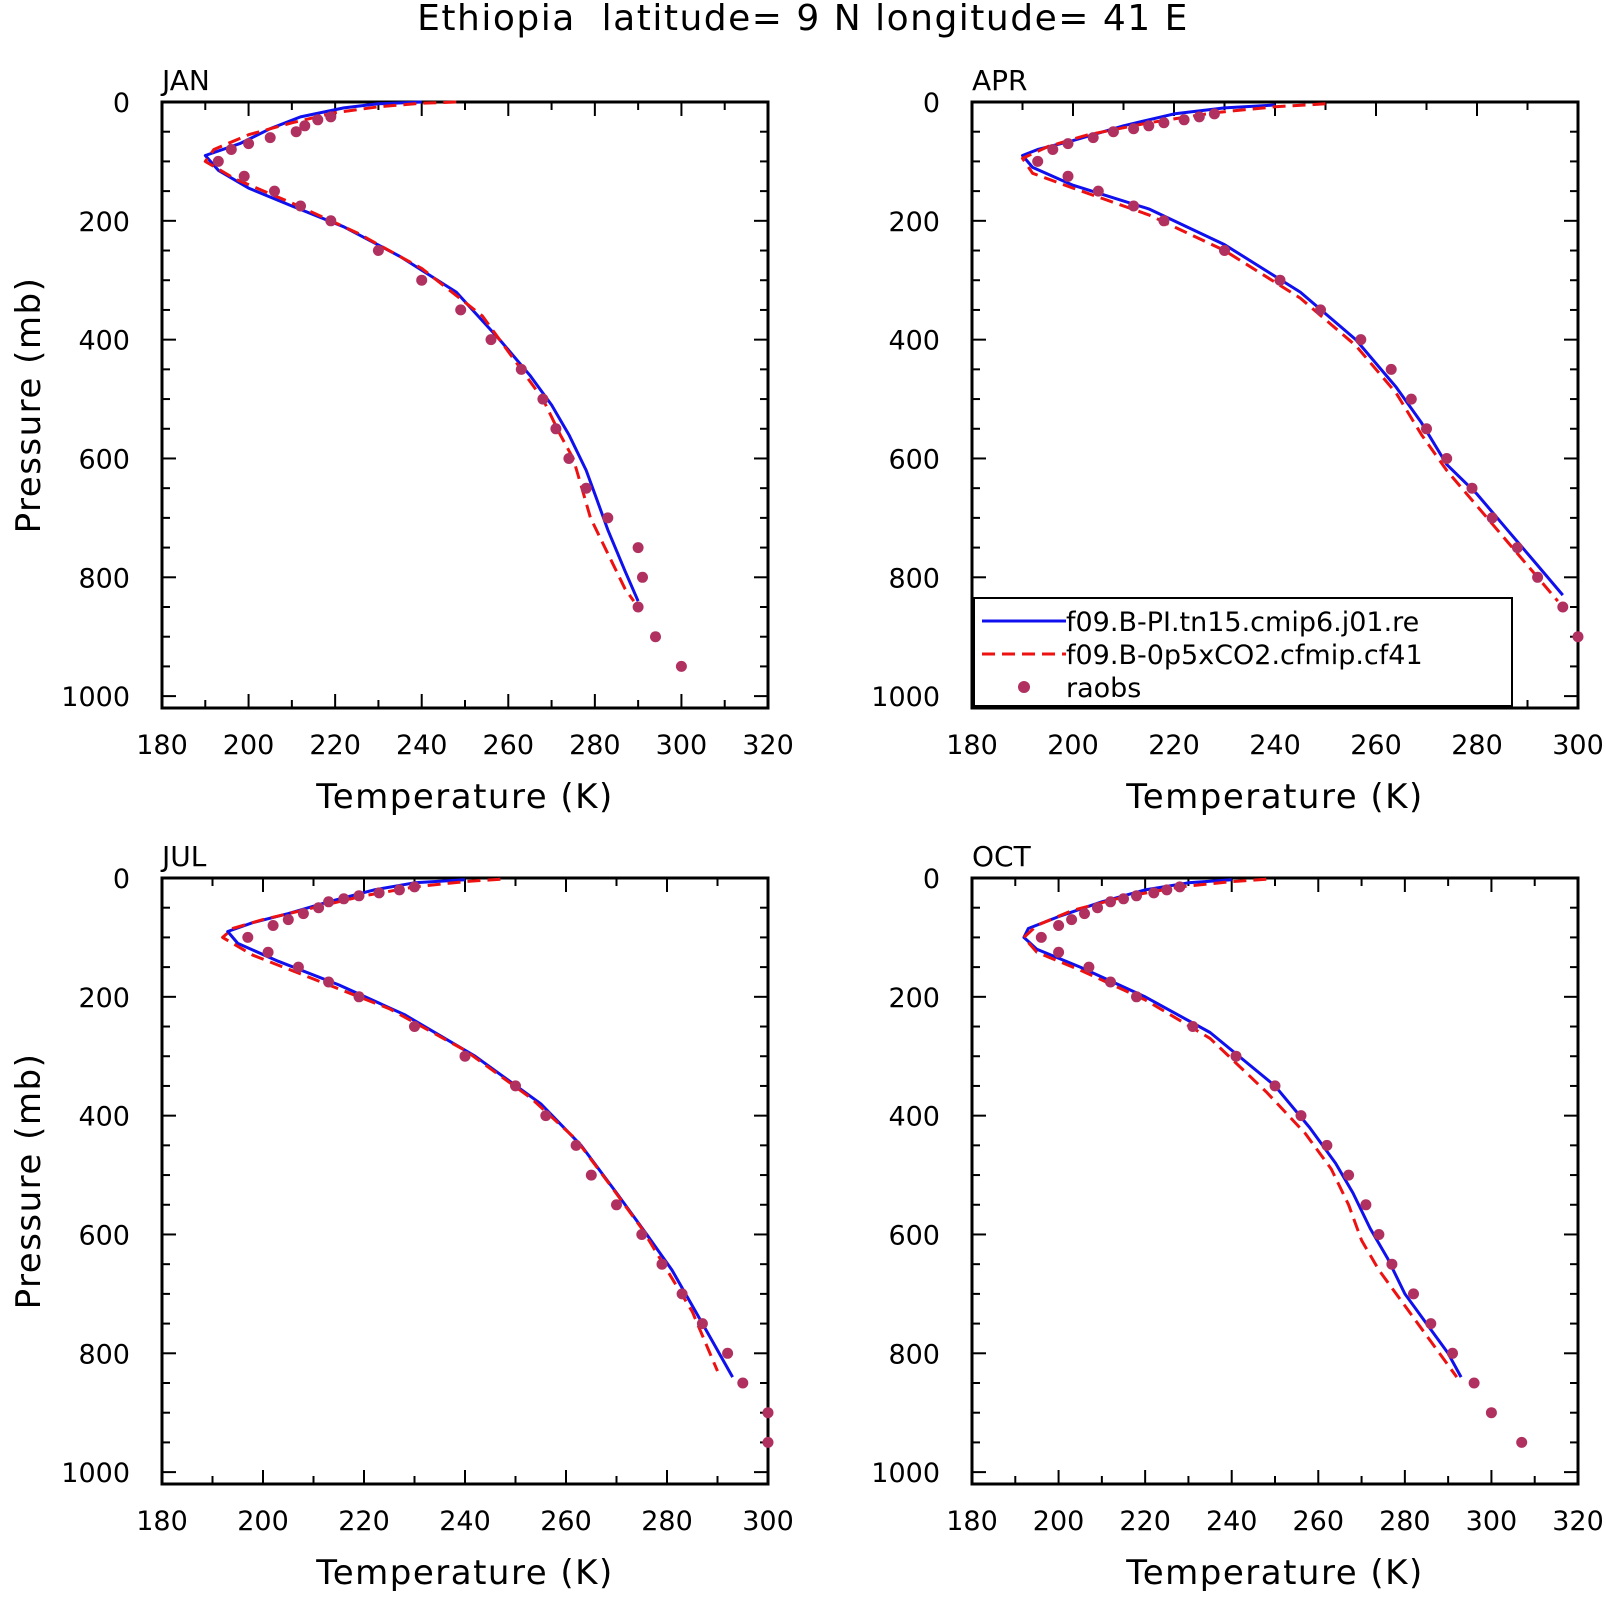 This screenshot has width=1606, height=1600. Describe the element at coordinates (185, 80) in the screenshot. I see `panel-label: JAN` at that location.